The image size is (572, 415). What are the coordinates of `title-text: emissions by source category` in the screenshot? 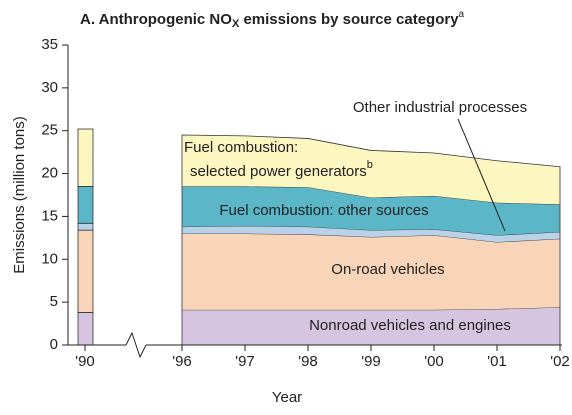 It's located at (349, 19).